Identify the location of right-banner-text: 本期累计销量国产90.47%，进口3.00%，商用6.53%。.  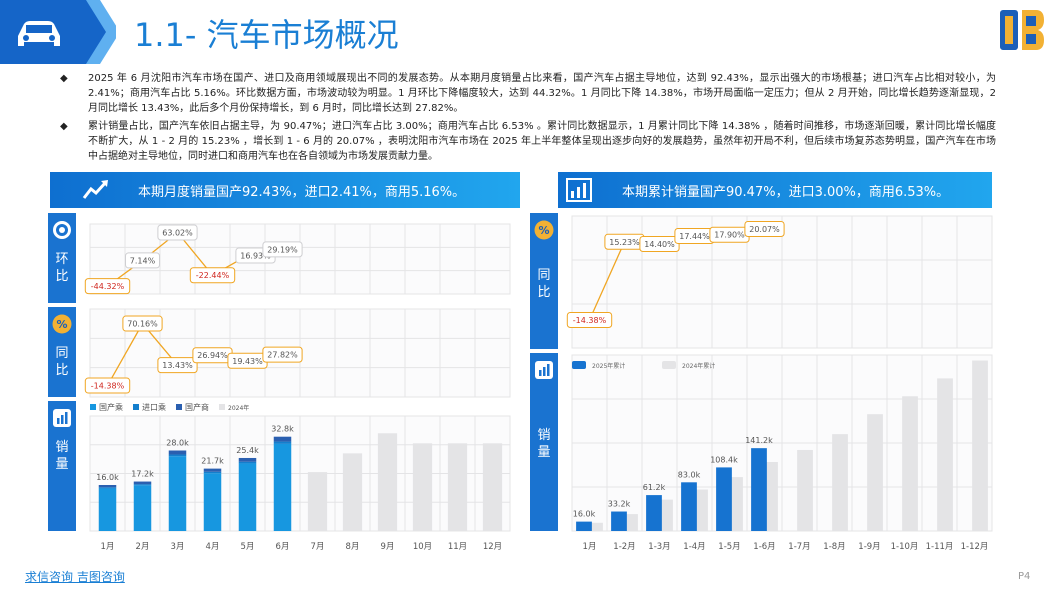
(786, 192).